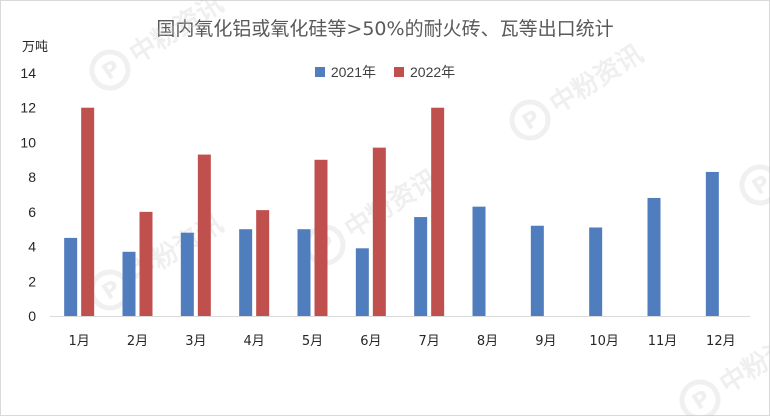 Image resolution: width=770 pixels, height=416 pixels. I want to click on y-tick-label: 12, so click(28, 108).